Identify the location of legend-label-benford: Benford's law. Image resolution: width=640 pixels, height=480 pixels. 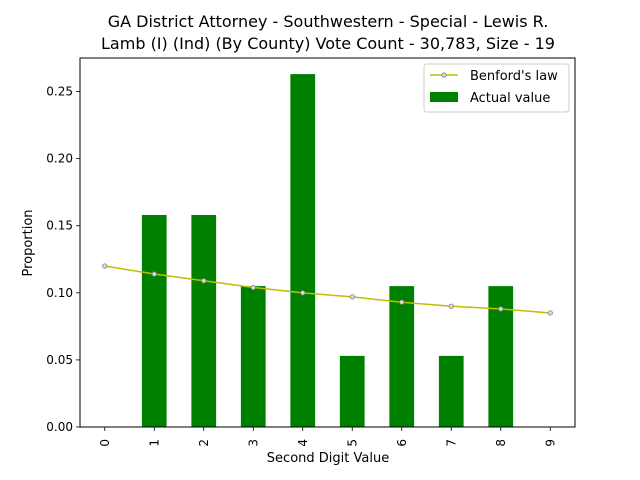
(514, 76).